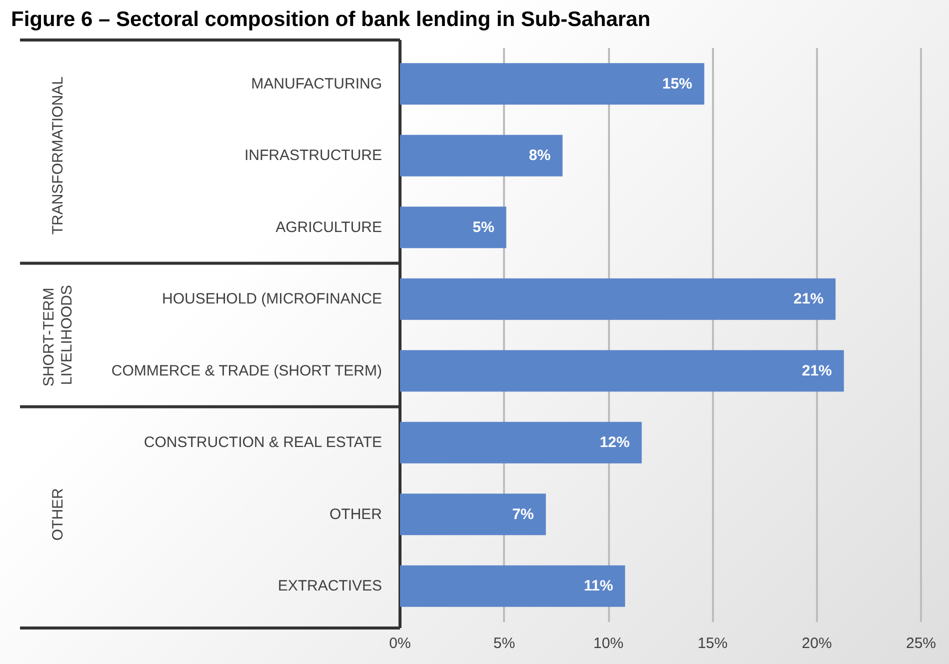  What do you see at coordinates (523, 514) in the screenshot?
I see `data-label: 7%` at bounding box center [523, 514].